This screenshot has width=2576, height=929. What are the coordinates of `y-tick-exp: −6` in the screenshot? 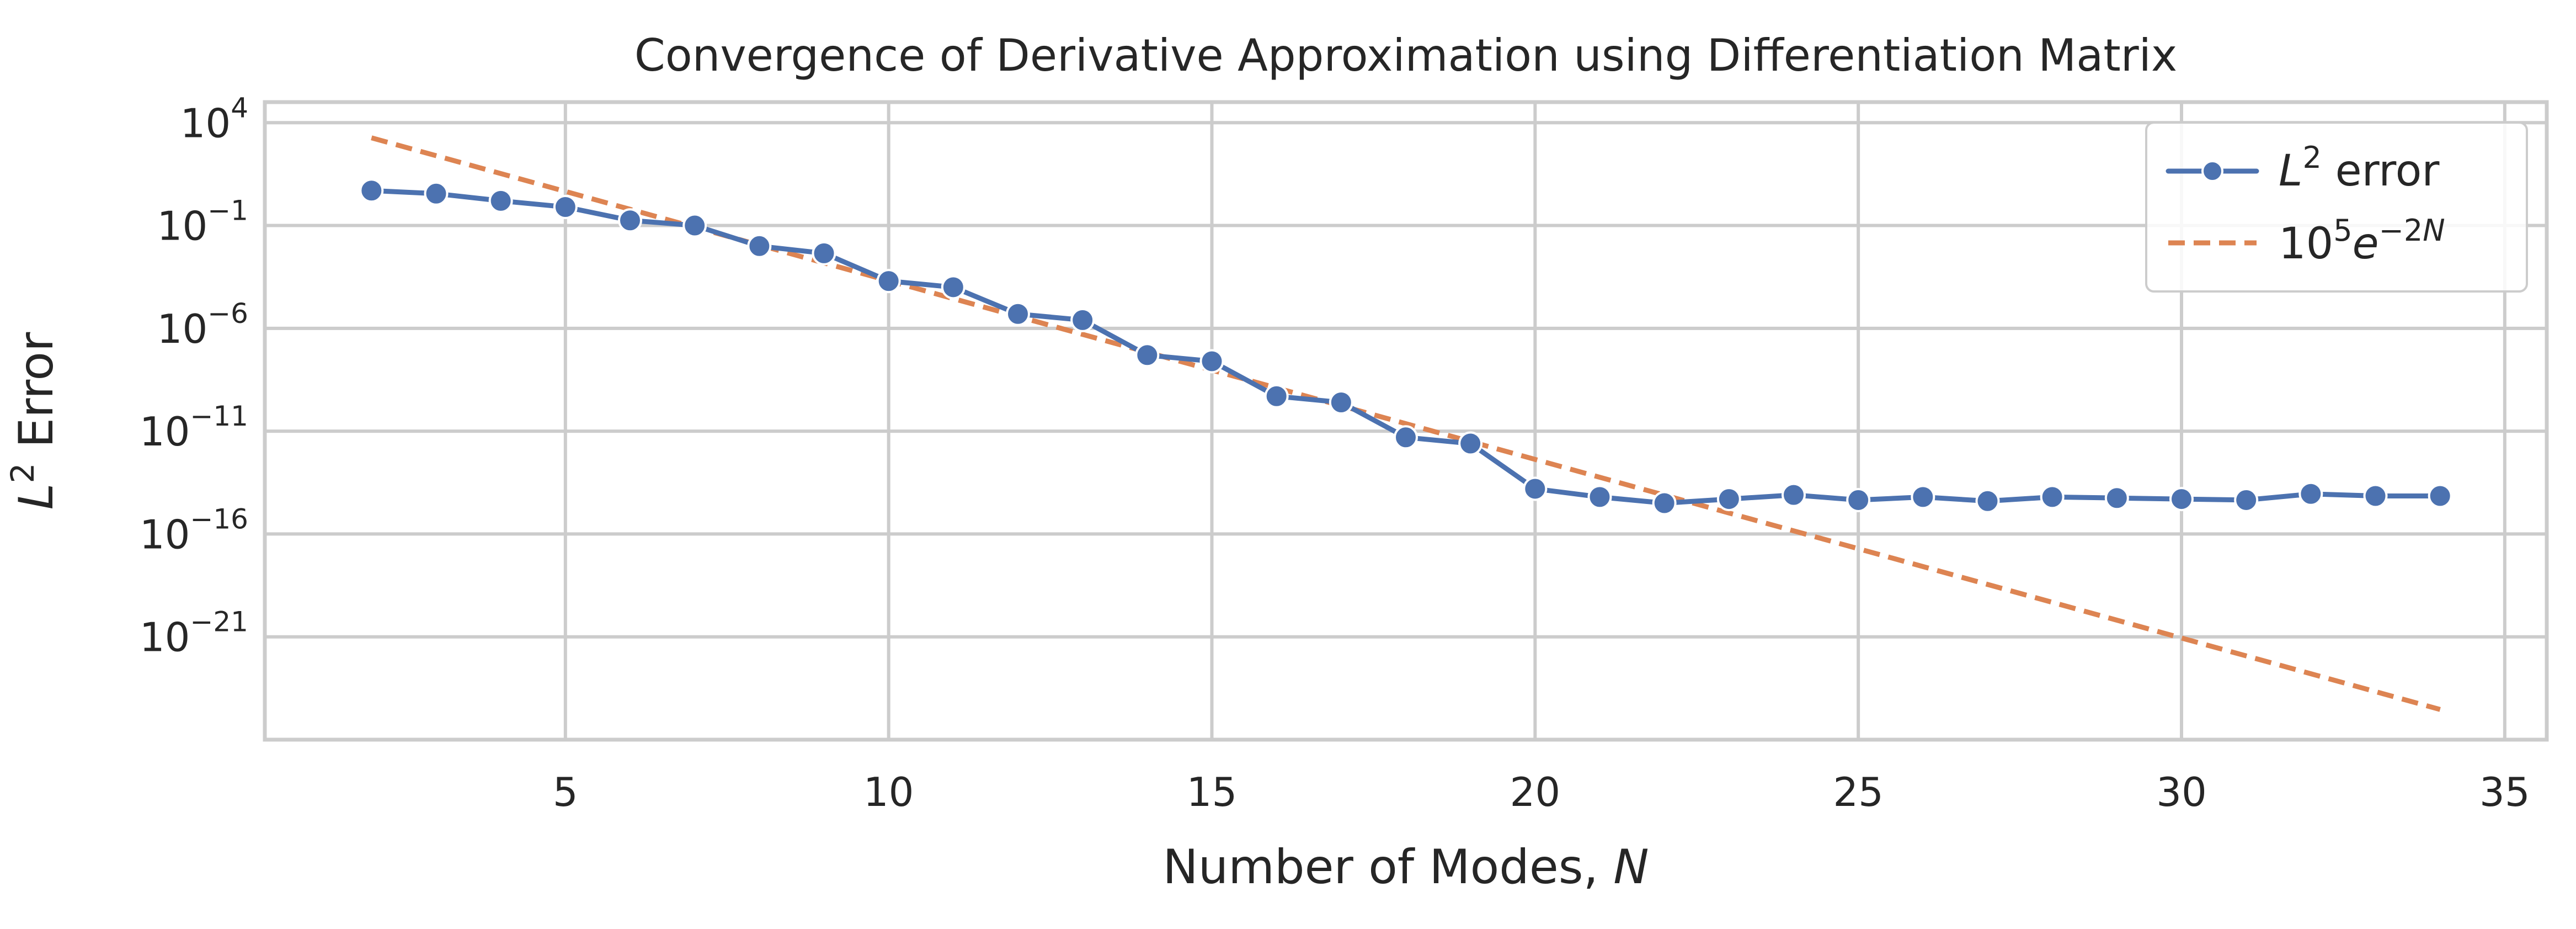 It's located at (227, 314).